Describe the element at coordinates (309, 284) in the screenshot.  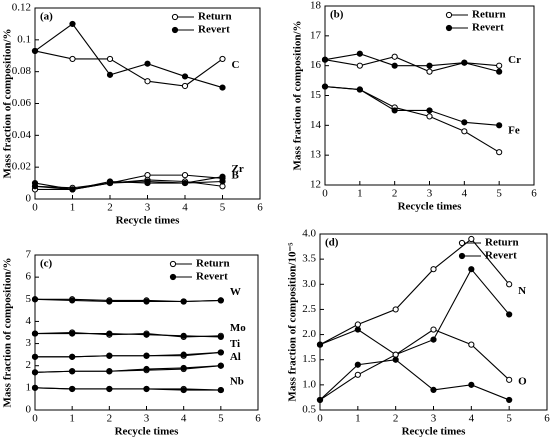
I see `y-tick-label: 3.0` at that location.